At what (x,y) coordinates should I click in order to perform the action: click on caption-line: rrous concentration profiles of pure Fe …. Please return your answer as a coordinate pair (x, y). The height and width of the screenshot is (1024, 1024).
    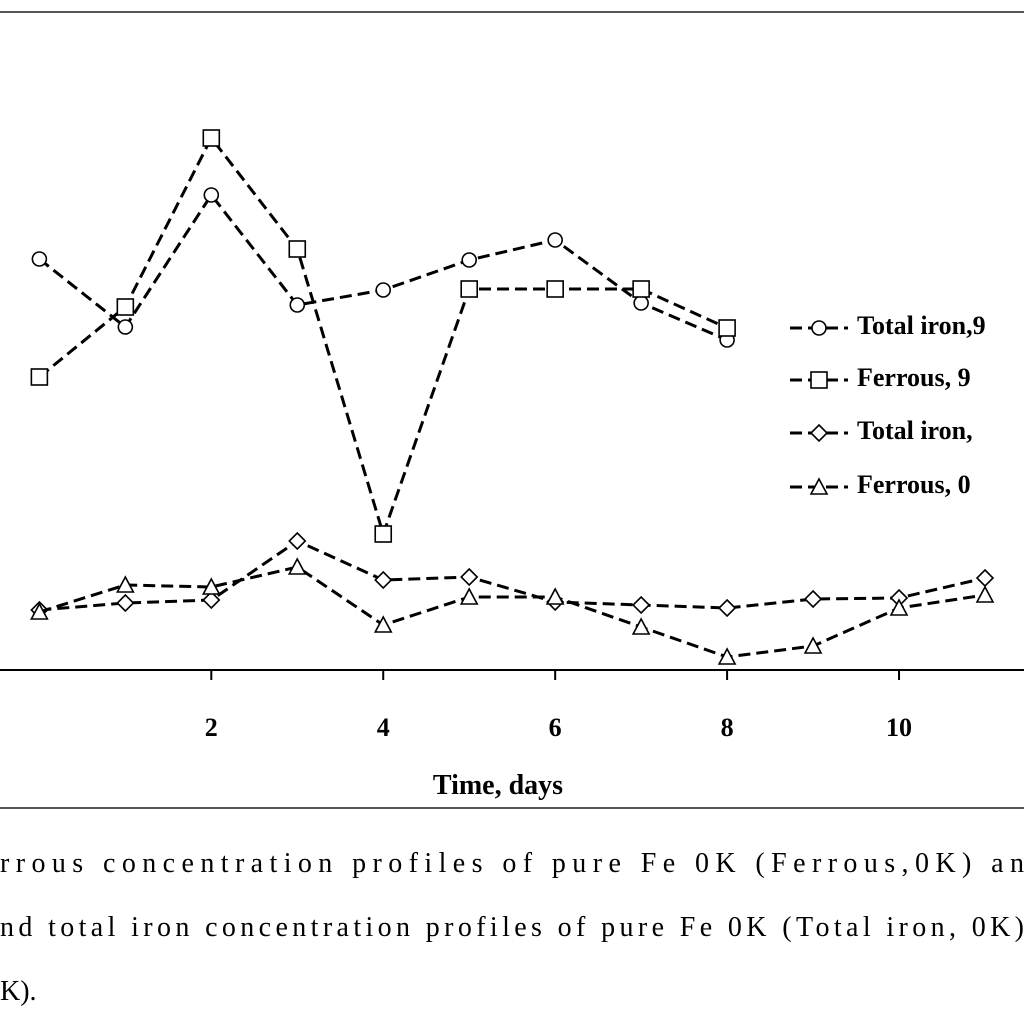
    Looking at the image, I should click on (512, 863).